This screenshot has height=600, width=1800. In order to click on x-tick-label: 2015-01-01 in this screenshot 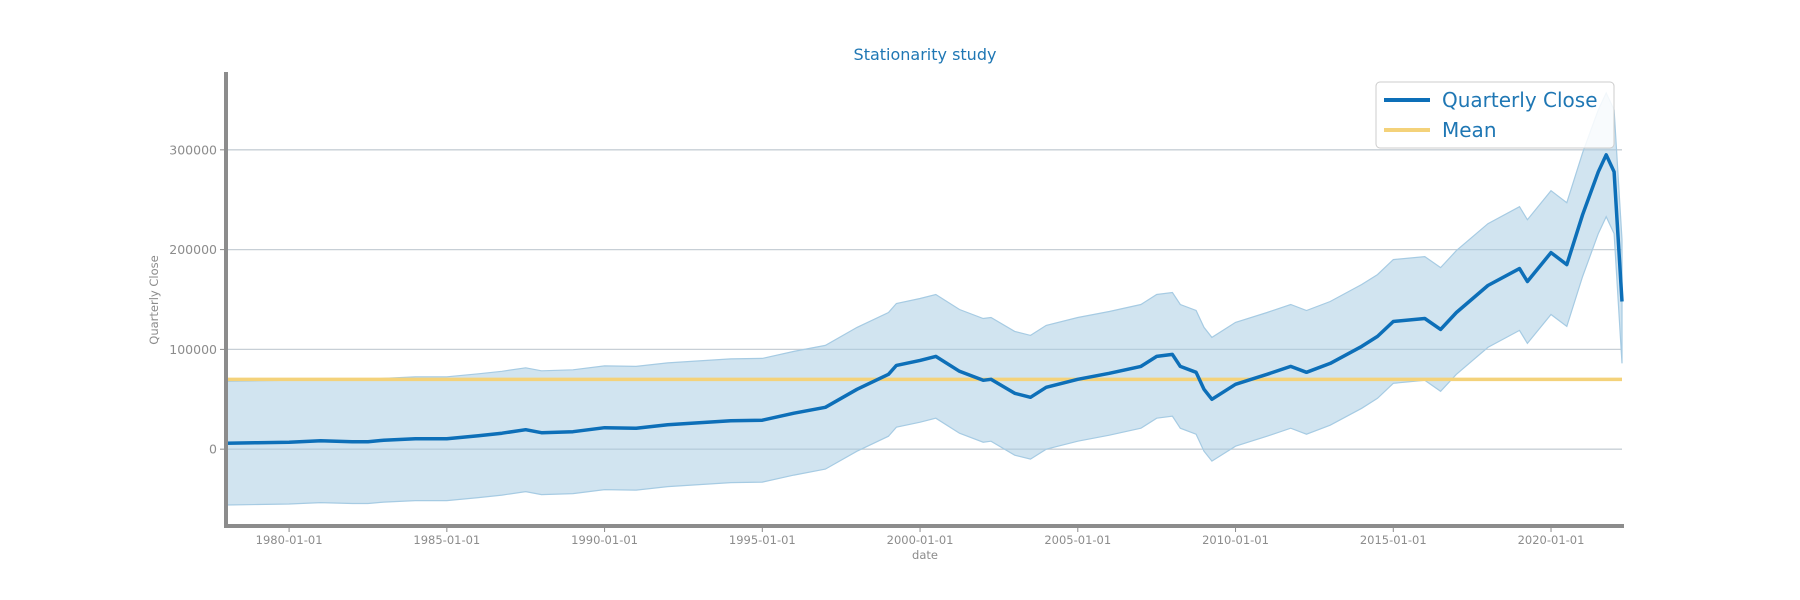, I will do `click(1393, 540)`.